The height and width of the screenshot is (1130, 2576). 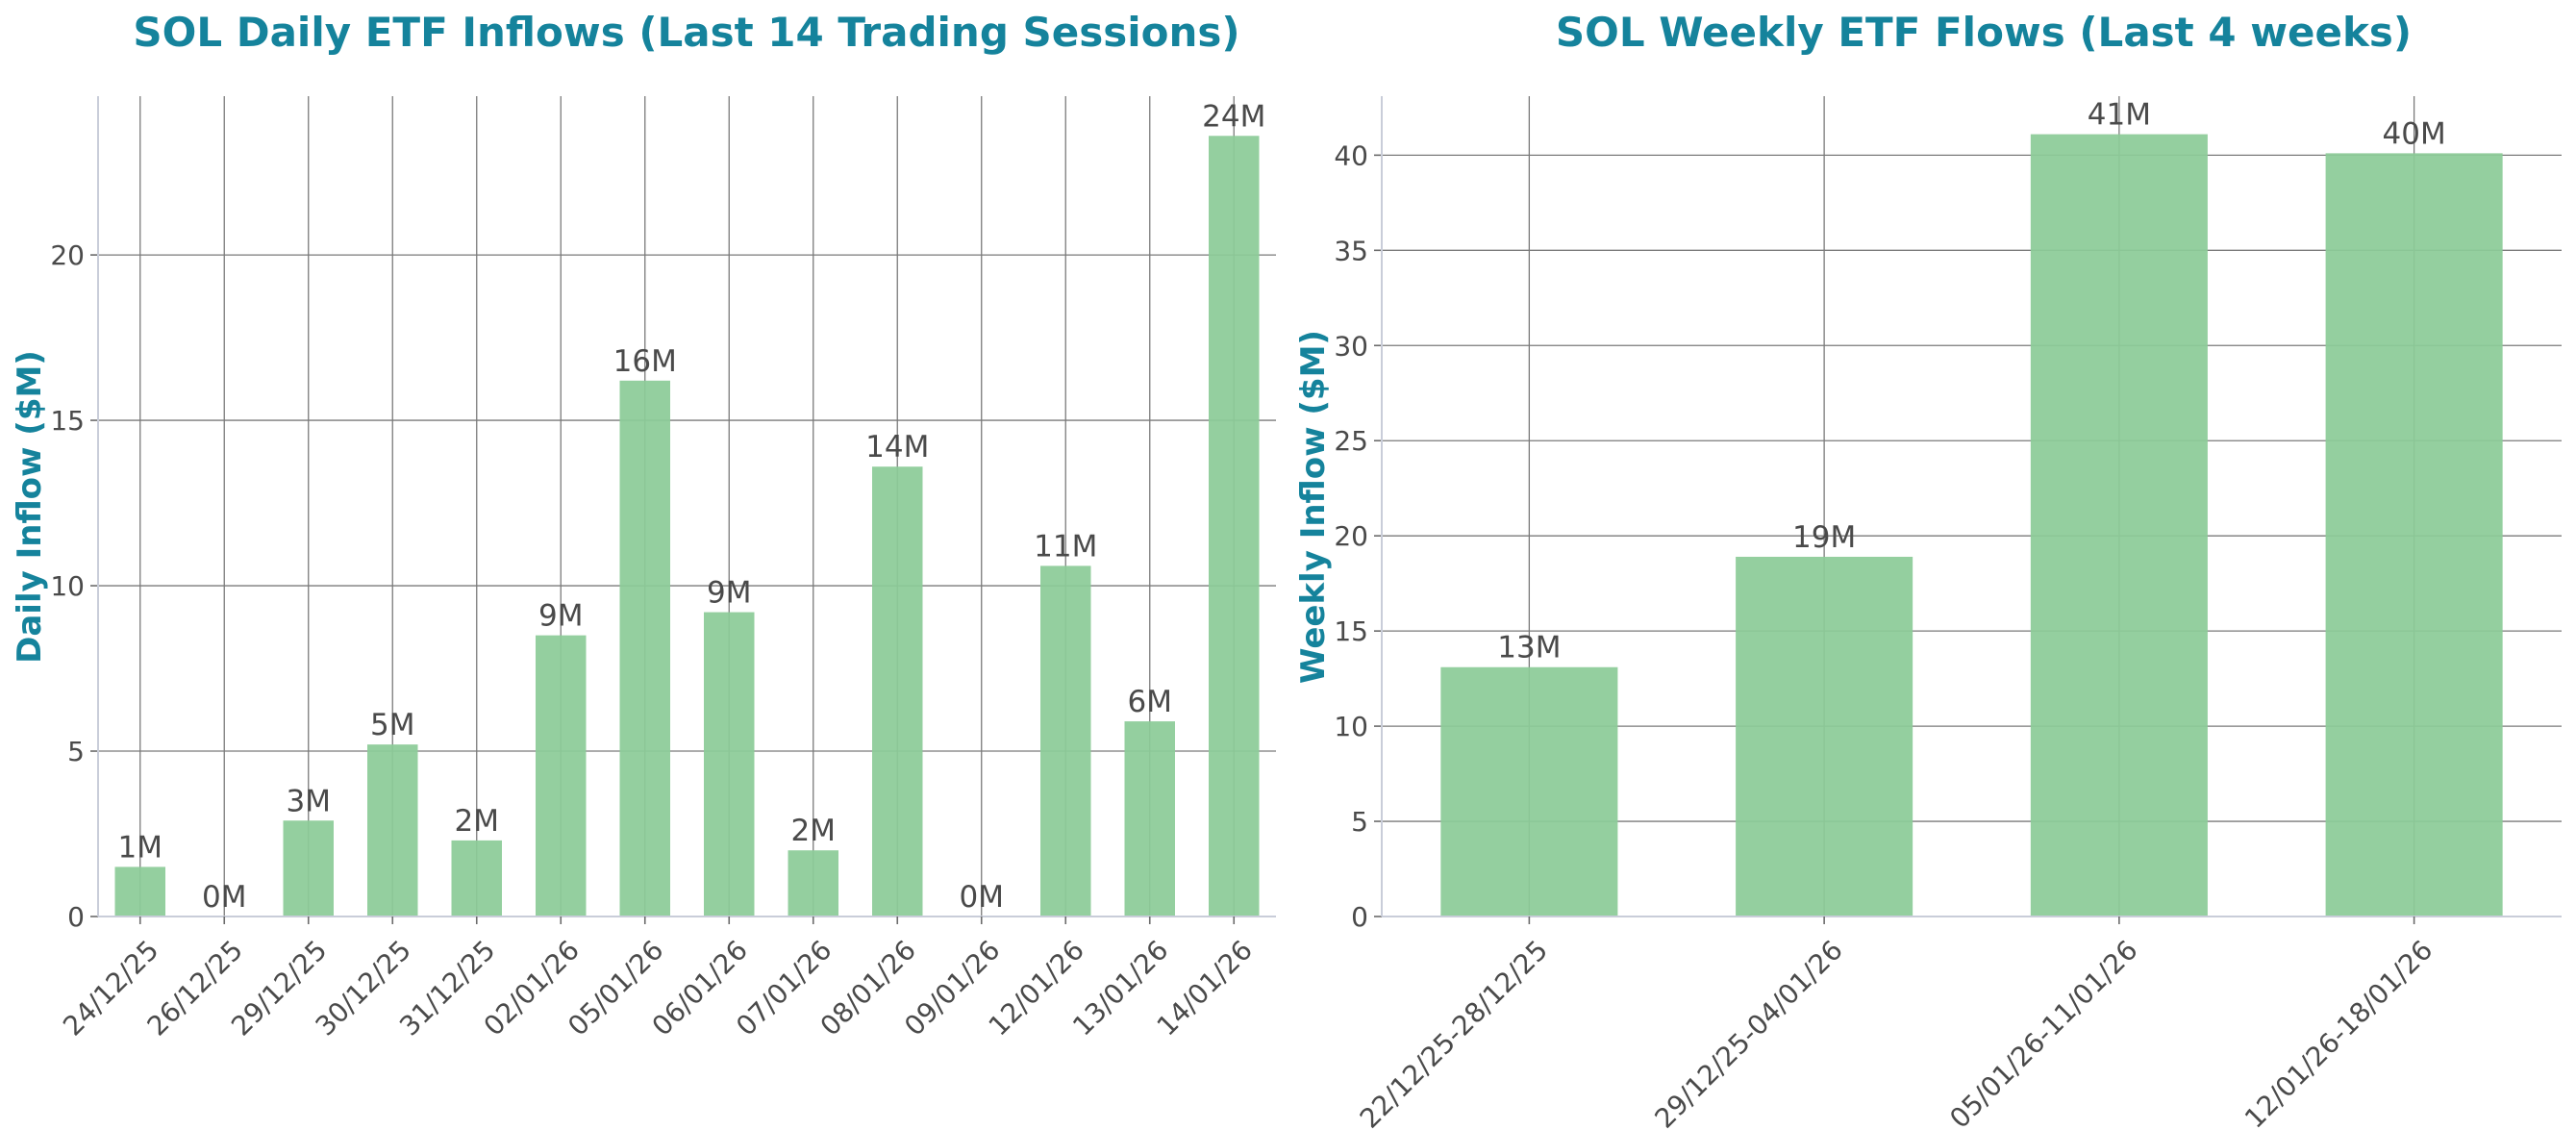 What do you see at coordinates (309, 801) in the screenshot?
I see `data-label: 3M` at bounding box center [309, 801].